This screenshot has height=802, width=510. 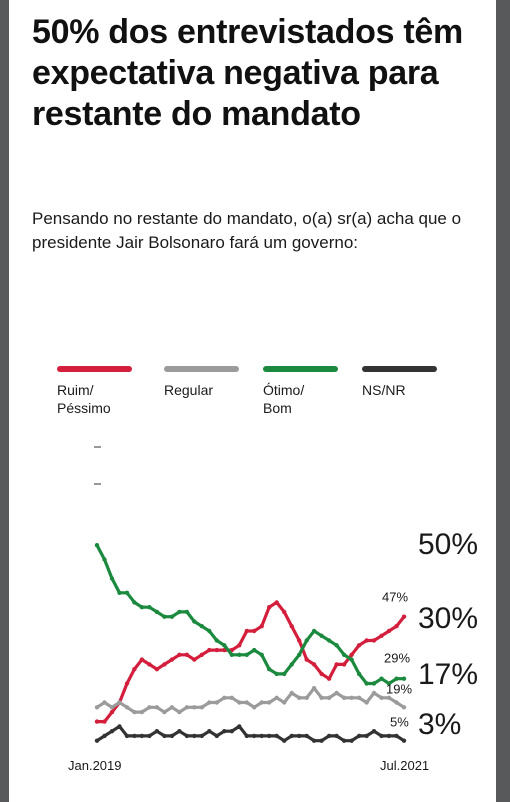 I want to click on chart-legend: Ruim/ Péssimo Regular Ótimo/ Bom NS/NR, so click(x=257, y=396).